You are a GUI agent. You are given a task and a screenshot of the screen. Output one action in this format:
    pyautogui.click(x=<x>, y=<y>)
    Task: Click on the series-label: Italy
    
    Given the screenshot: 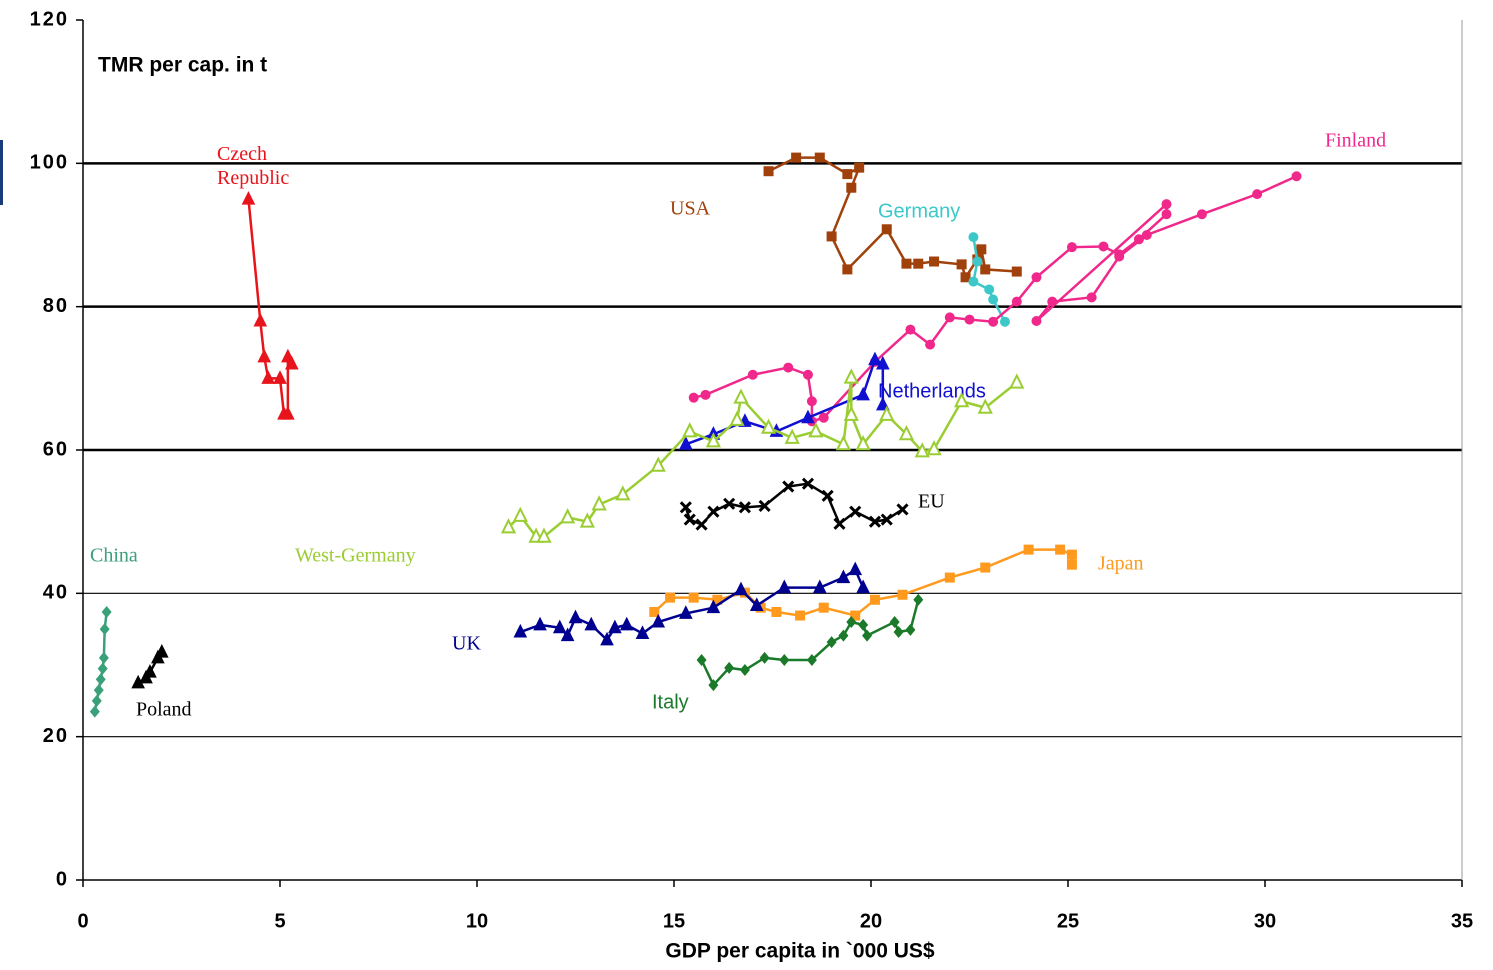 What is the action you would take?
    pyautogui.click(x=670, y=702)
    